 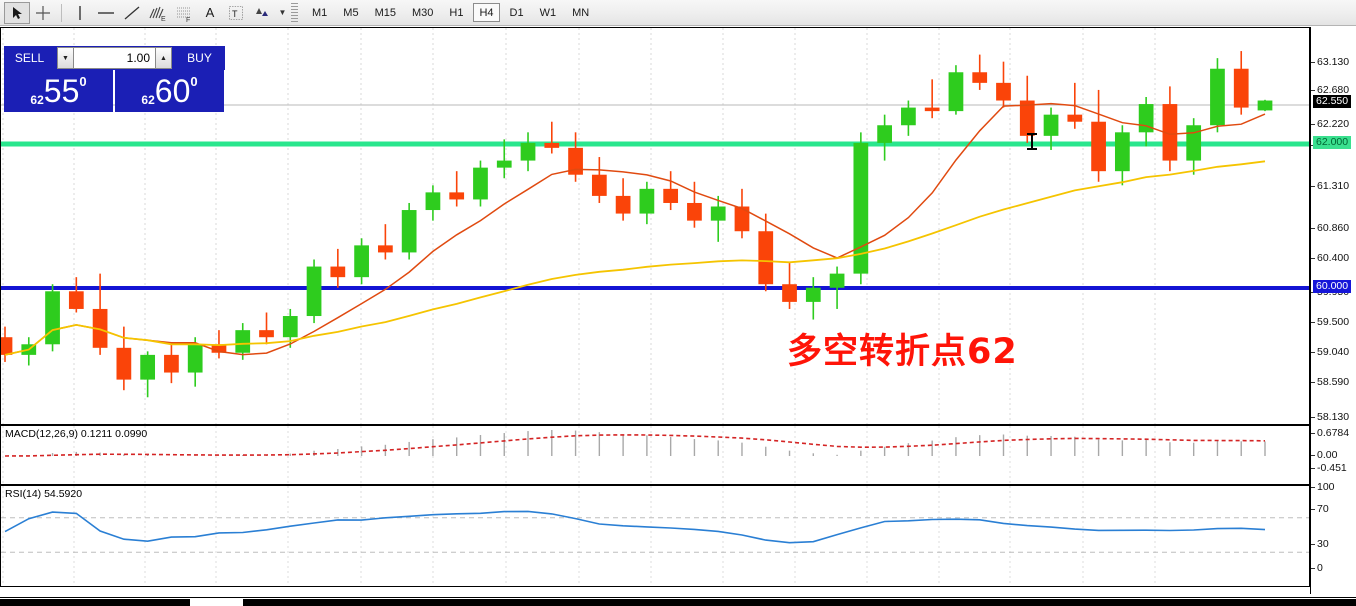 What do you see at coordinates (516, 13) in the screenshot?
I see `timeframe-d1: D1` at bounding box center [516, 13].